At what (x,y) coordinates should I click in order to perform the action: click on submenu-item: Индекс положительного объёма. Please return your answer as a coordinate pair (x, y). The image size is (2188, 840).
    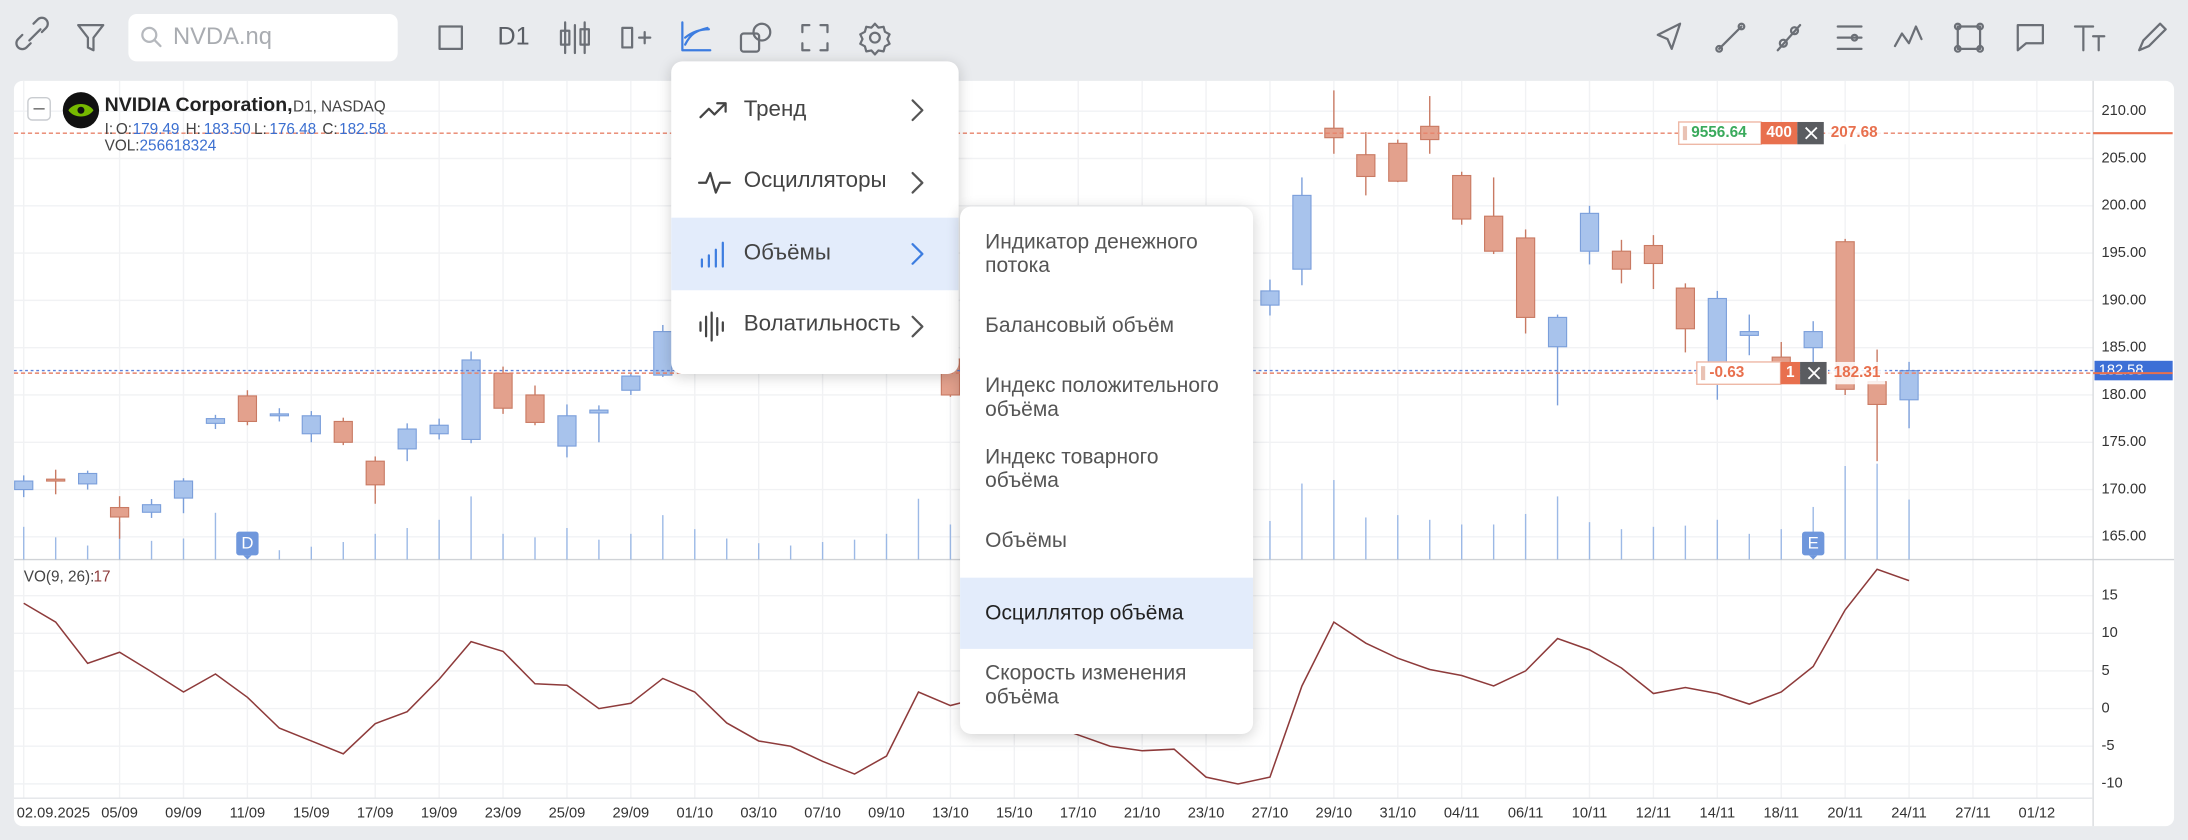
    Looking at the image, I should click on (1106, 397).